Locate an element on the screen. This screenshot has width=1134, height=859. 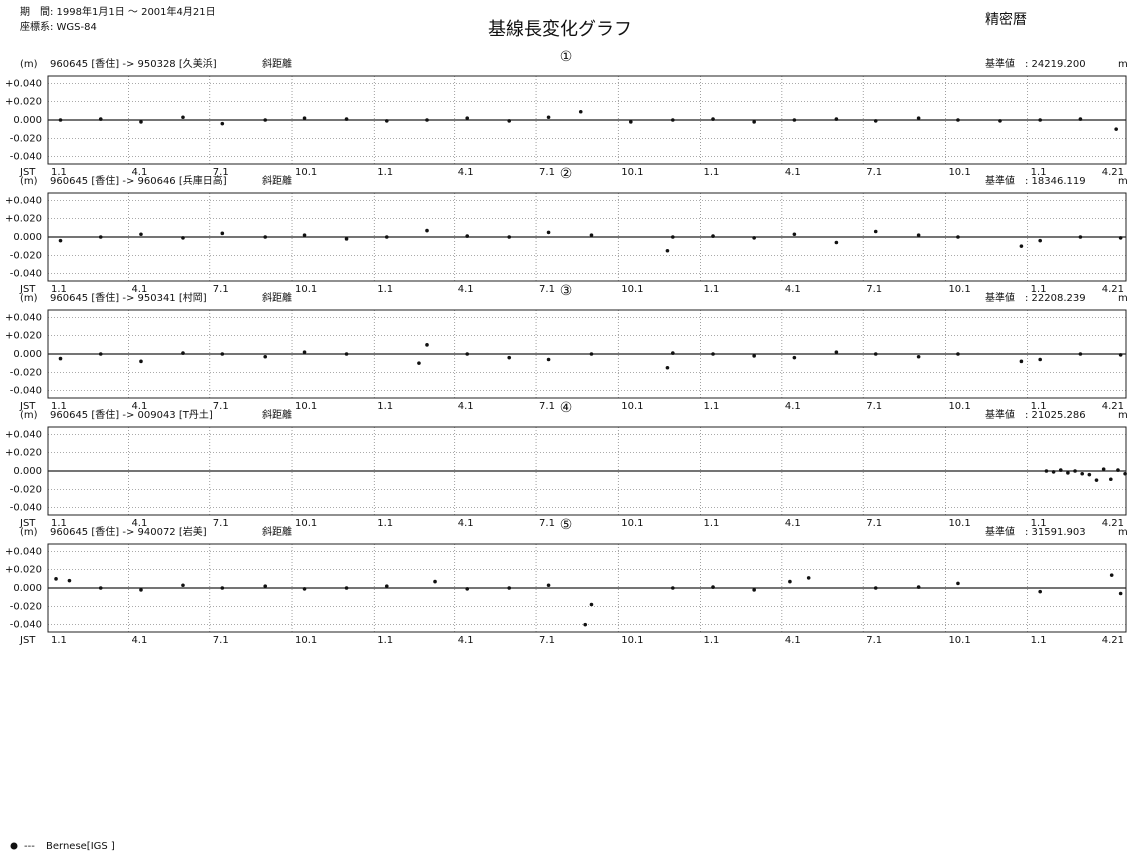
baseline: 960645 [香住] -> 940072 [岩美] is located at coordinates (128, 531).